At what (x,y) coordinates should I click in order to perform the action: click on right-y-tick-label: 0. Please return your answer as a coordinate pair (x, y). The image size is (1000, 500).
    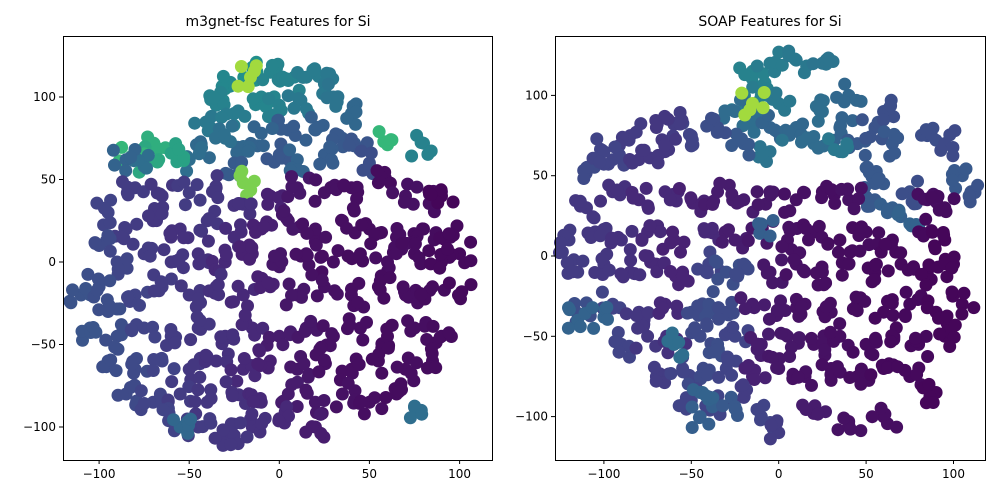
    Looking at the image, I should click on (544, 256).